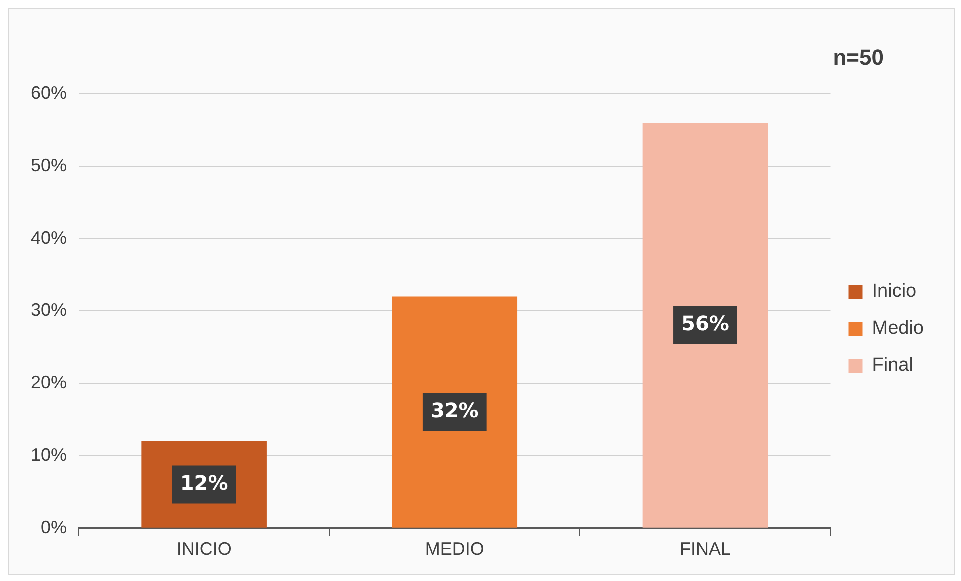 This screenshot has width=961, height=581. I want to click on x-tick-label: FINAL, so click(705, 549).